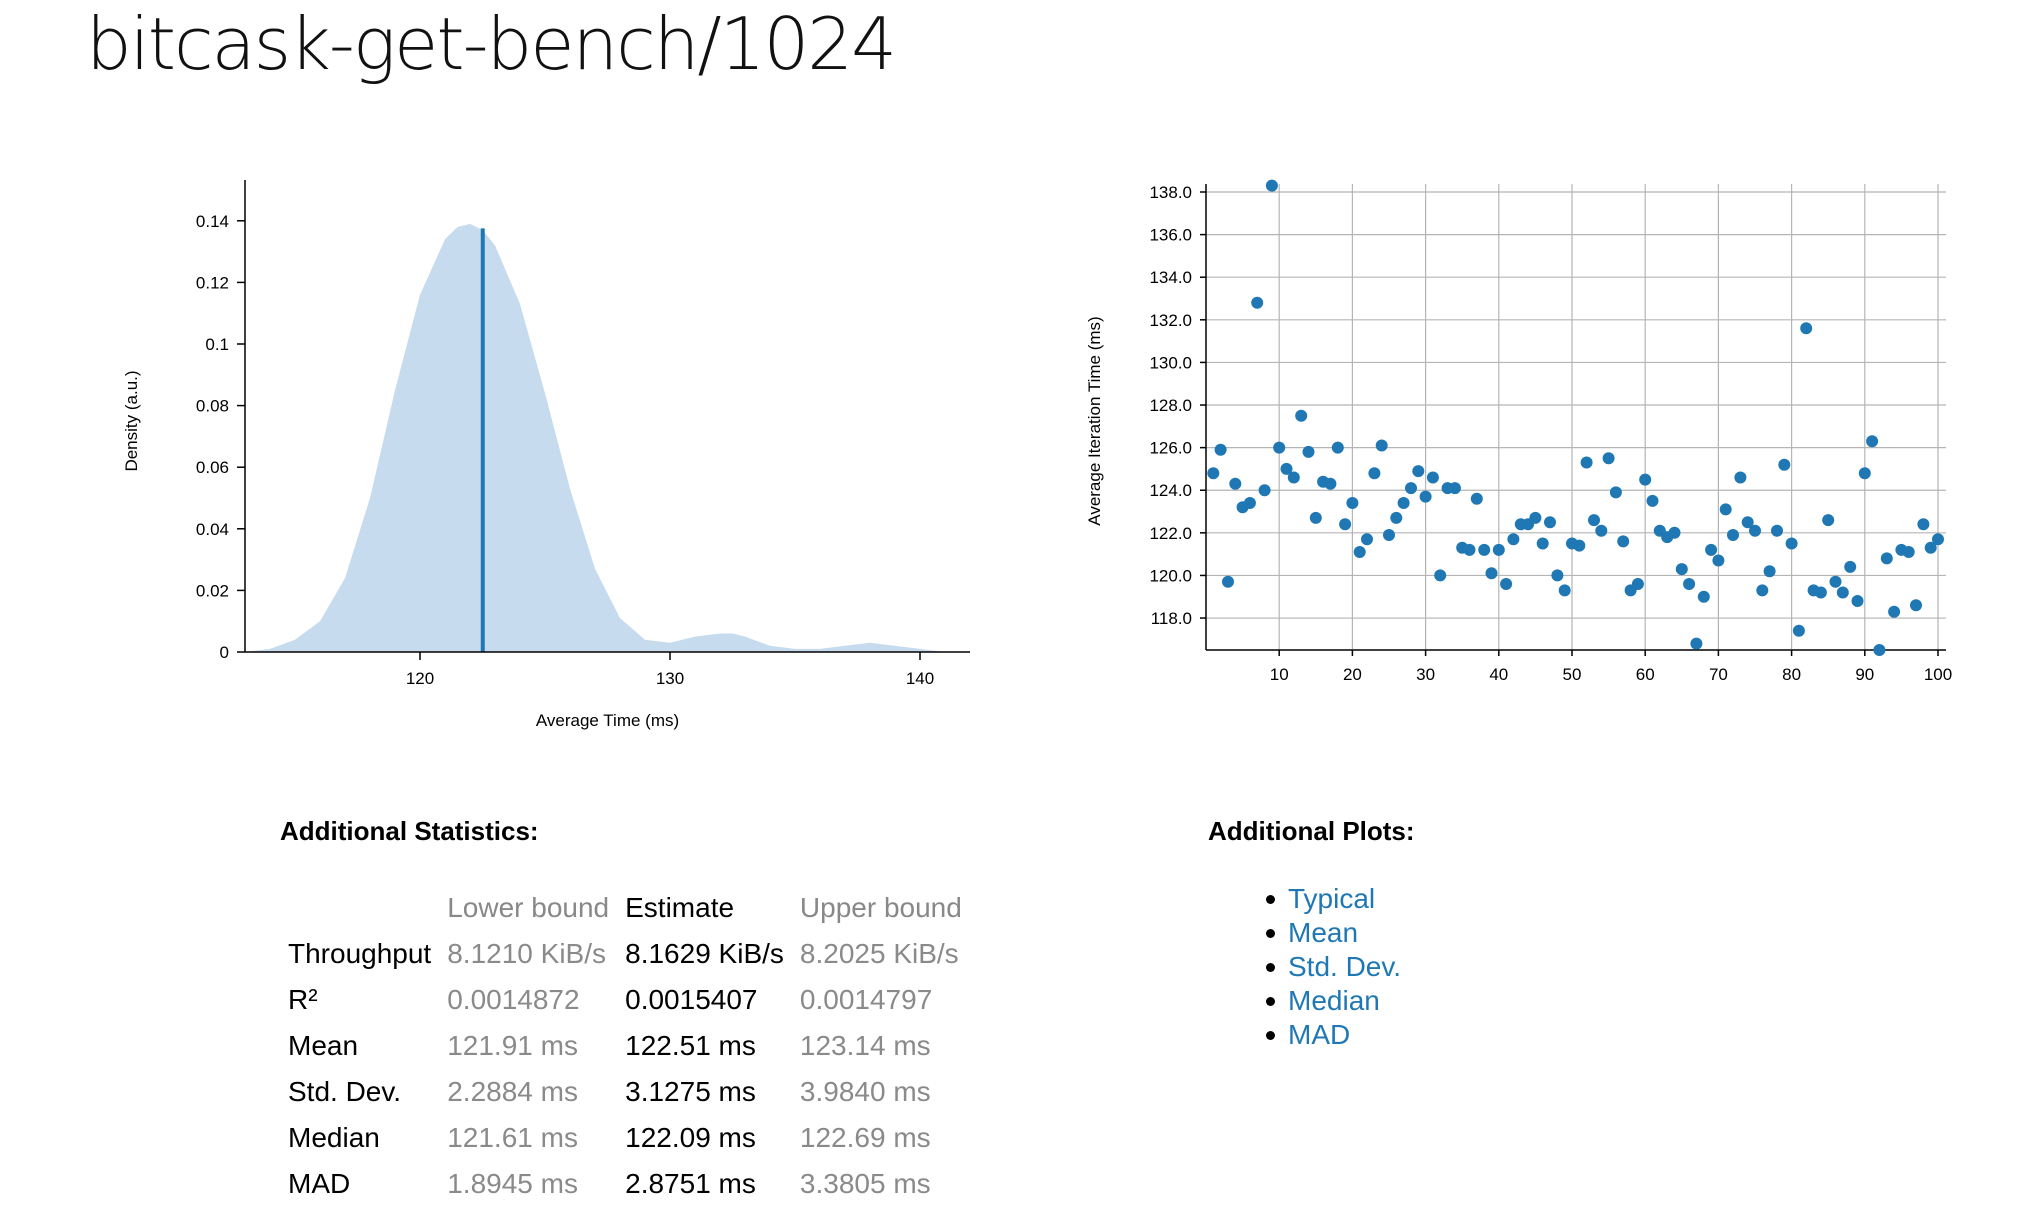  What do you see at coordinates (879, 953) in the screenshot?
I see `statistics-upper-bound: 8.2025 KiB/s` at bounding box center [879, 953].